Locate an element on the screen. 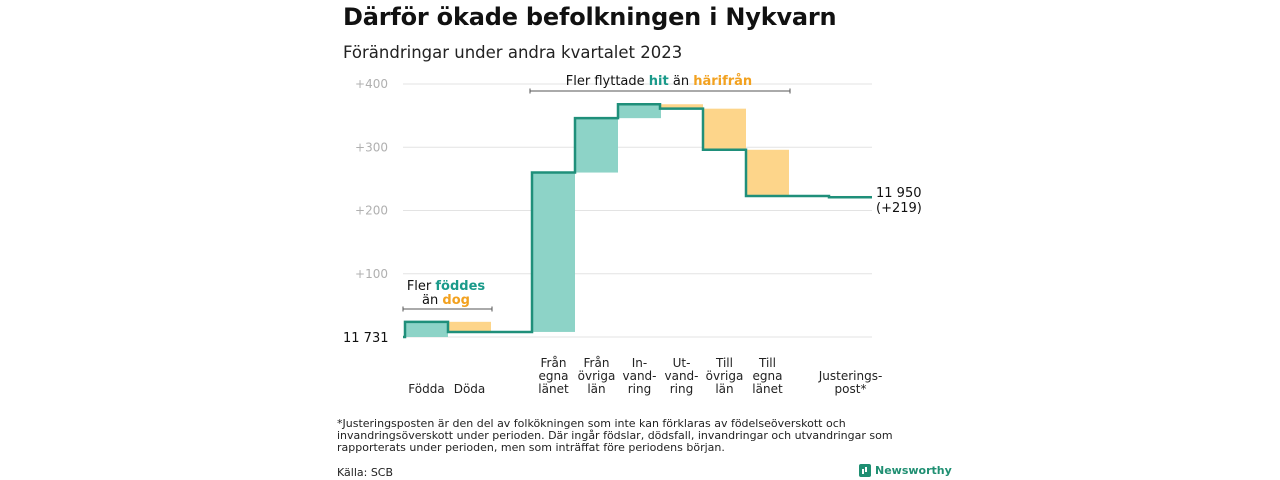  category-label: Ut- is located at coordinates (682, 363).